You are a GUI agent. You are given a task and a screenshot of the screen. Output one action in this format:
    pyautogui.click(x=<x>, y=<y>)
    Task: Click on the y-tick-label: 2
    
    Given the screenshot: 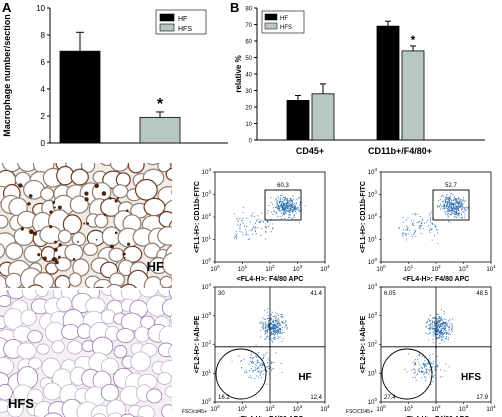 What is the action you would take?
    pyautogui.click(x=43, y=116)
    